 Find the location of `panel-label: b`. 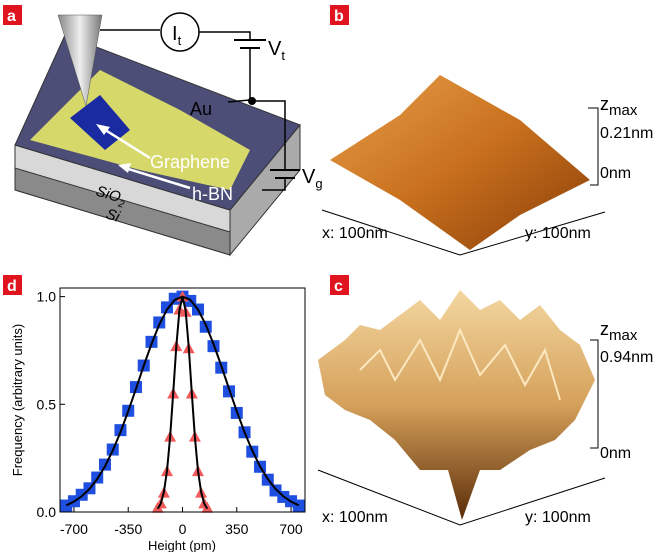

panel-label: b is located at coordinates (339, 16).